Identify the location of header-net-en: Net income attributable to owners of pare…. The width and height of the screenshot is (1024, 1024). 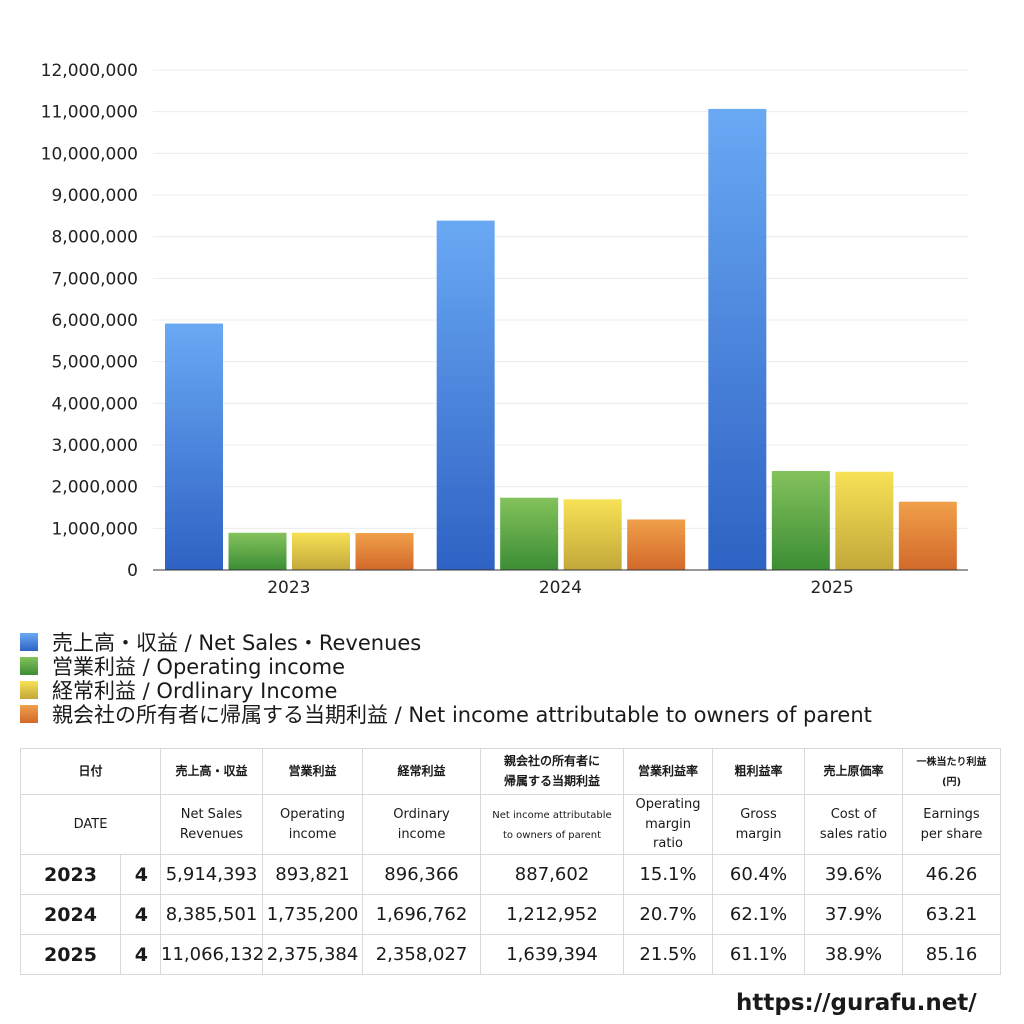
(552, 824).